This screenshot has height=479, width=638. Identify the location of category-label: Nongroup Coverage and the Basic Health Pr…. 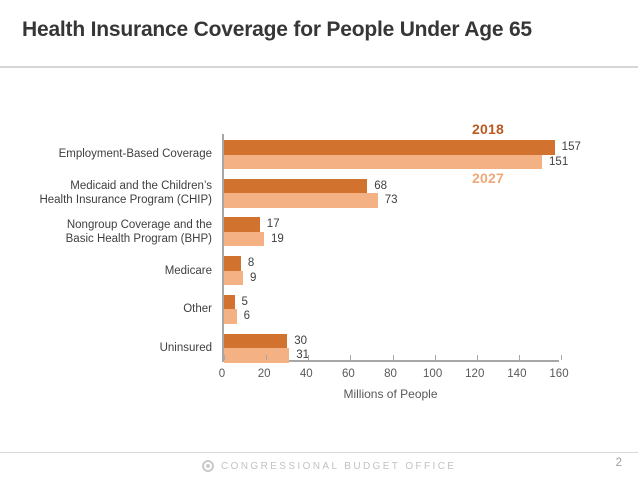
(106, 231).